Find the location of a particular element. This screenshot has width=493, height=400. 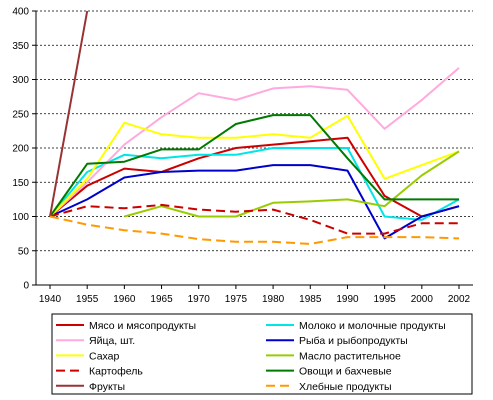

y-tick-label: 0 is located at coordinates (26, 286).